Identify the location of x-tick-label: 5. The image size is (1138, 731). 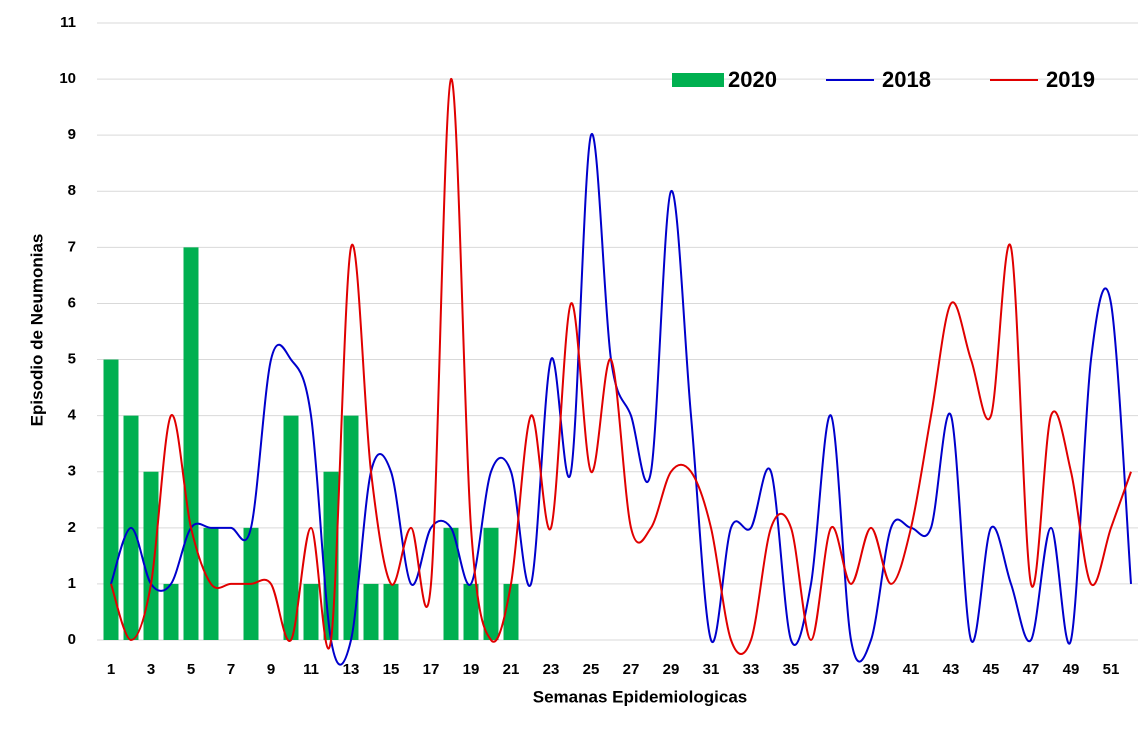
(191, 669).